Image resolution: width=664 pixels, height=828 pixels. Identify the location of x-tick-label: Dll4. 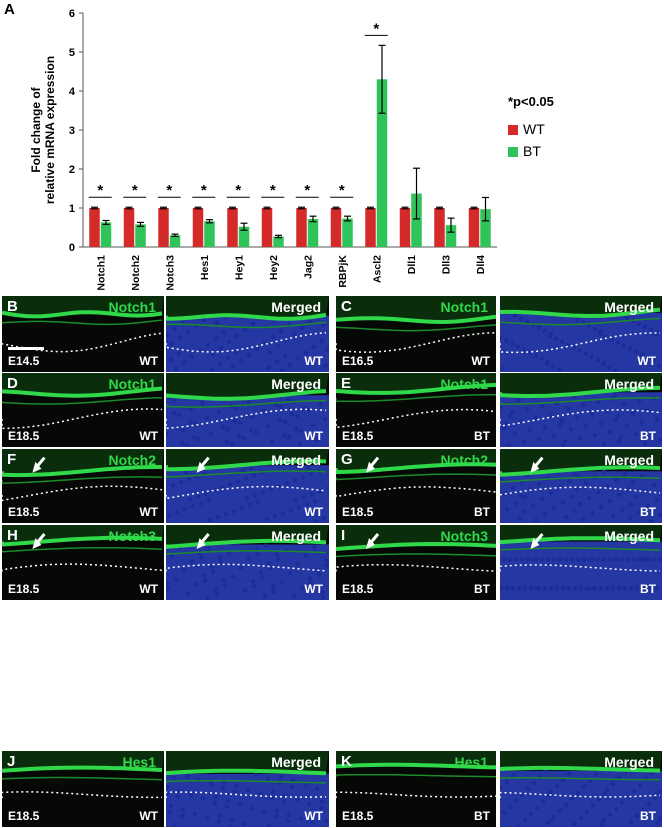
(481, 264).